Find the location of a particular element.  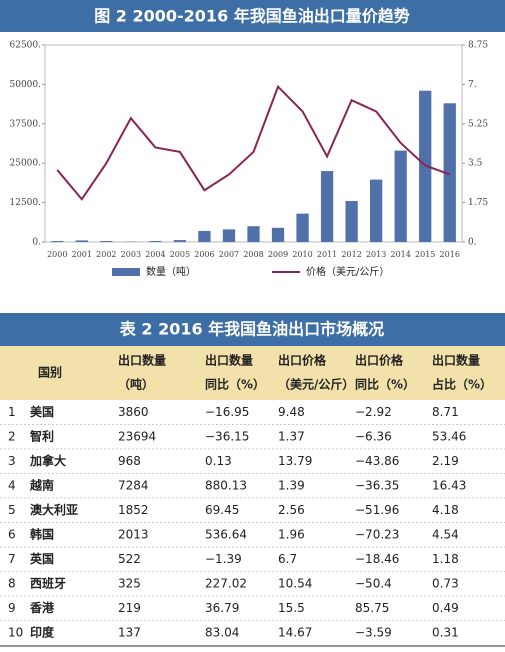

table-cell: 印度 is located at coordinates (42, 631).